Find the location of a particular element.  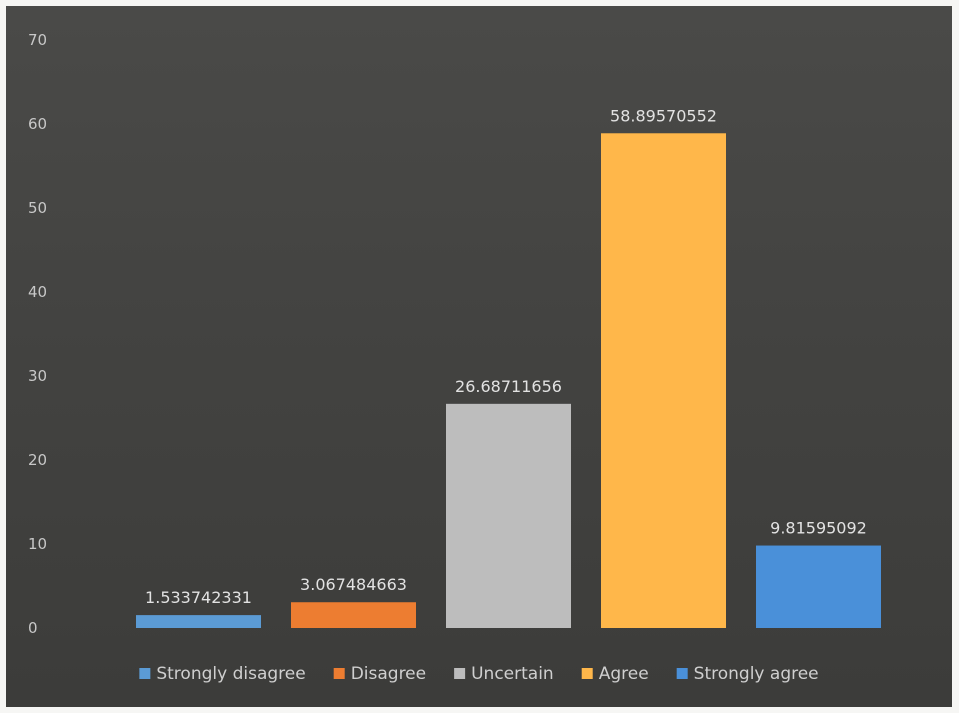

bar-strongly-agree is located at coordinates (818, 586).